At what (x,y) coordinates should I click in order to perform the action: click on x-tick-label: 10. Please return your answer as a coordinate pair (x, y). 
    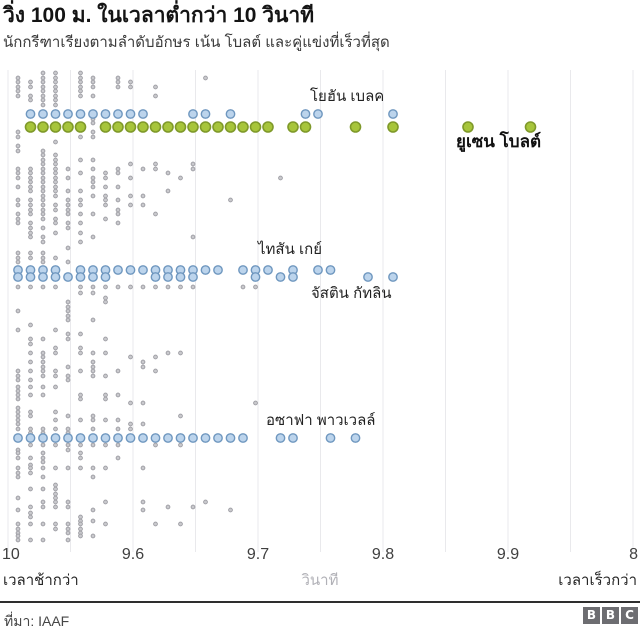
    Looking at the image, I should click on (11, 554).